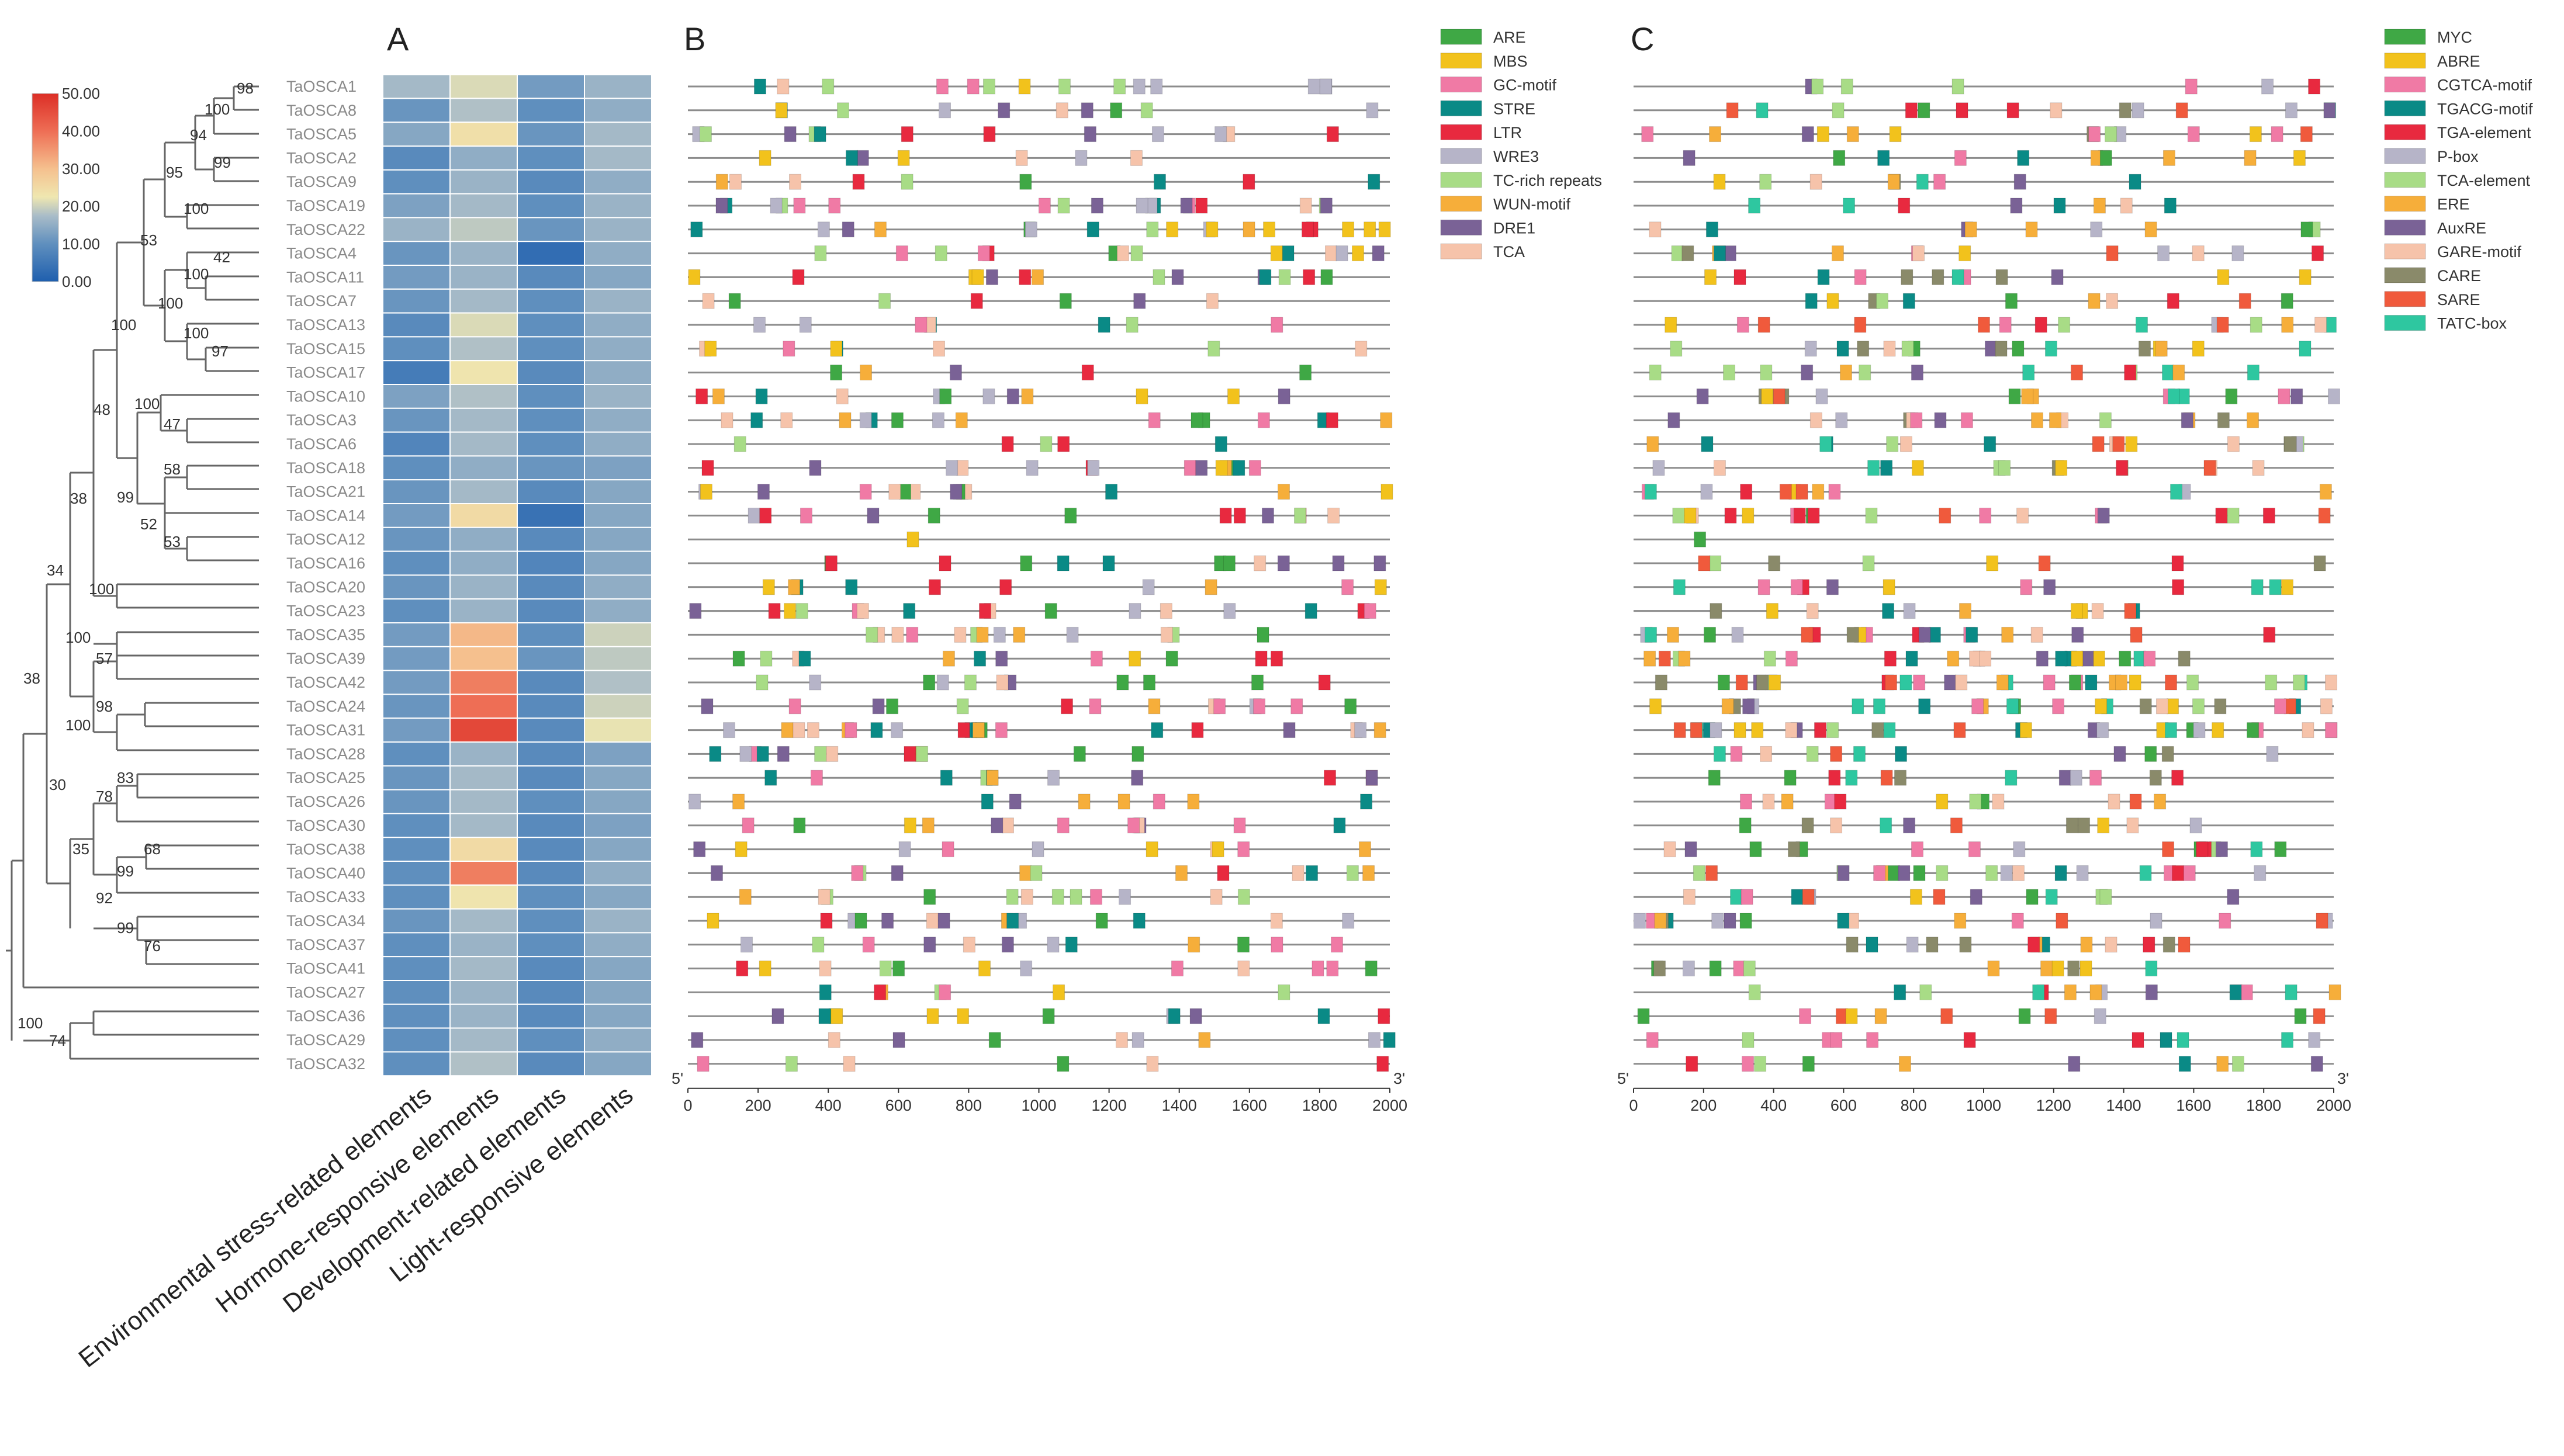  I want to click on gene-label: TaOSCA38, so click(325, 849).